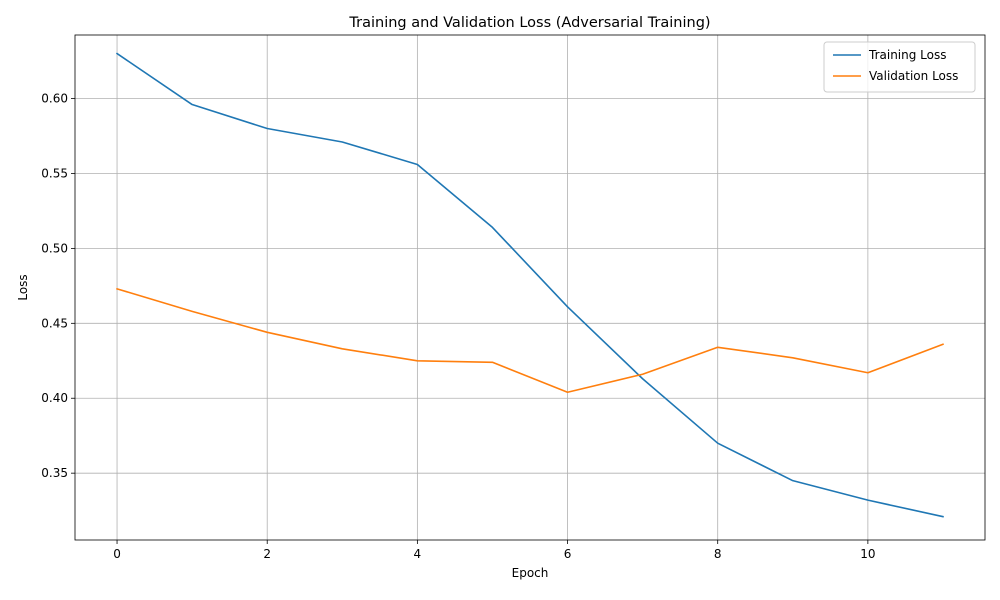  What do you see at coordinates (907, 55) in the screenshot?
I see `legend-label: Training Loss` at bounding box center [907, 55].